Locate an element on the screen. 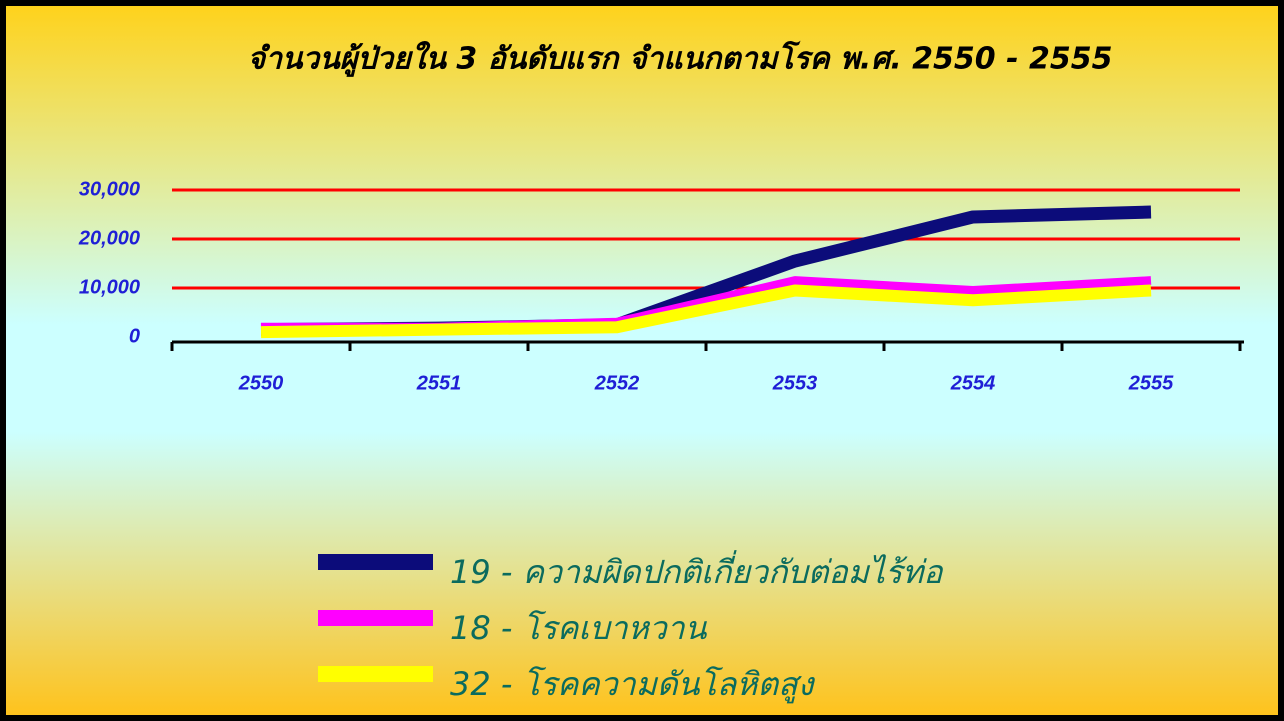 The image size is (1284, 721). x-tick-label: 2550 is located at coordinates (261, 383).